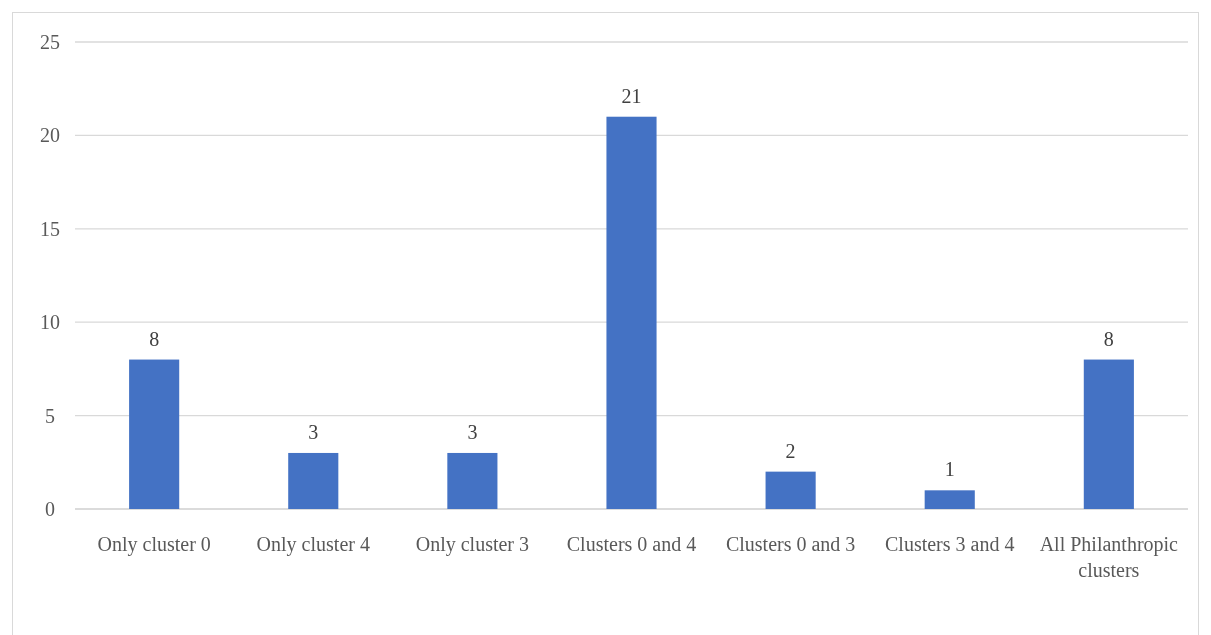  I want to click on y-tick-label: 15, so click(50, 228).